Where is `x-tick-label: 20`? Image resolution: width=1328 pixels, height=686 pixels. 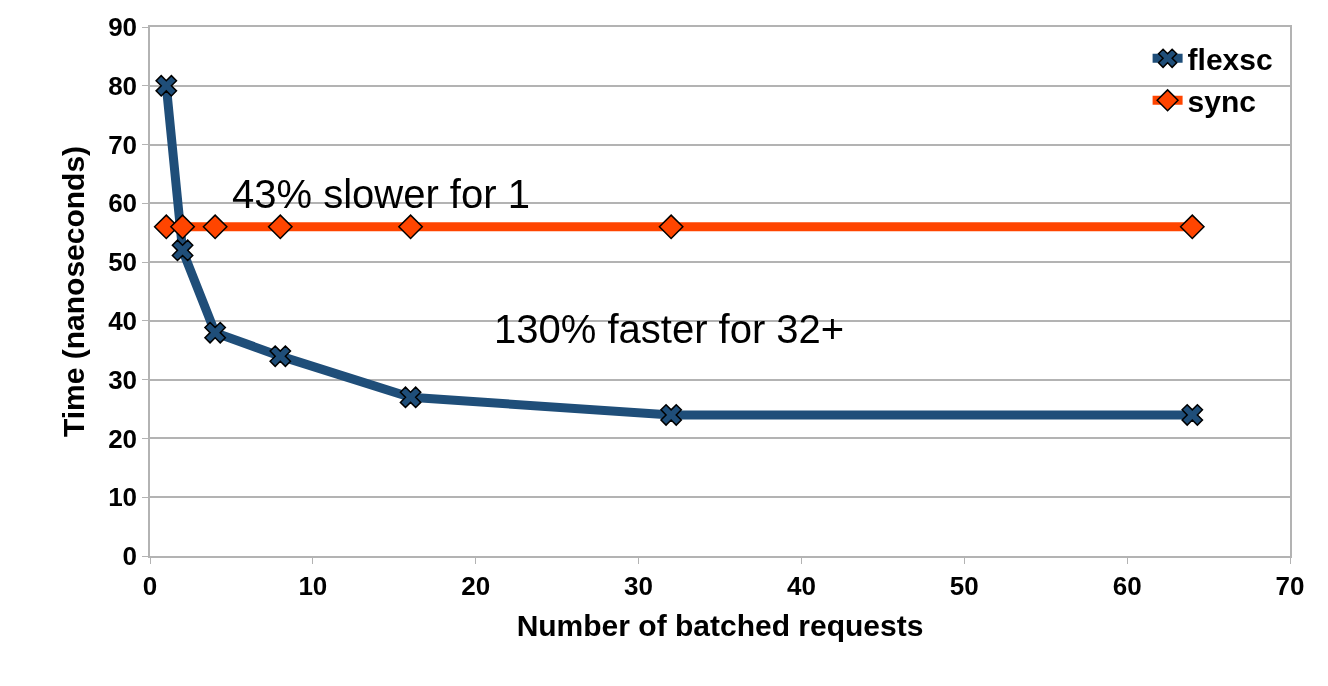 x-tick-label: 20 is located at coordinates (476, 585).